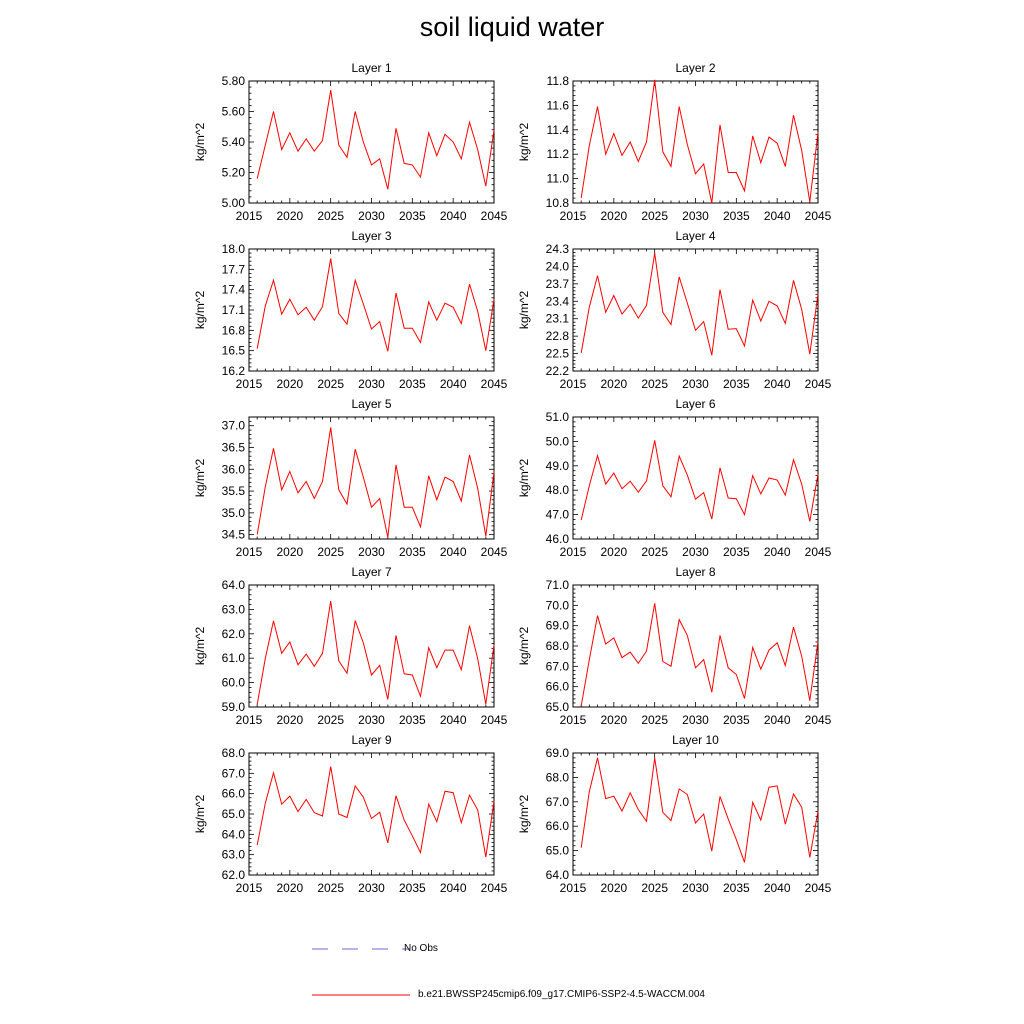 This screenshot has width=1024, height=1024. Describe the element at coordinates (695, 740) in the screenshot. I see `panel-title: Layer 10` at that location.